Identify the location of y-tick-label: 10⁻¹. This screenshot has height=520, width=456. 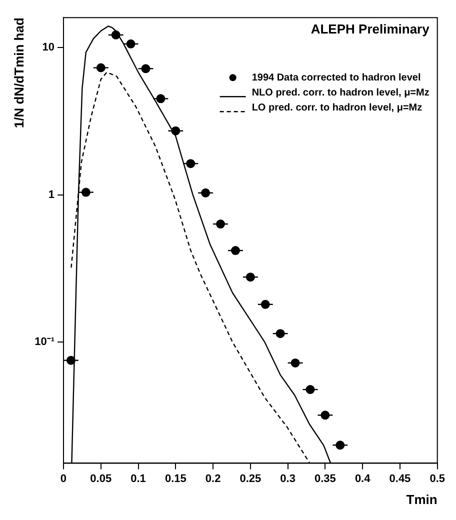
(44, 342).